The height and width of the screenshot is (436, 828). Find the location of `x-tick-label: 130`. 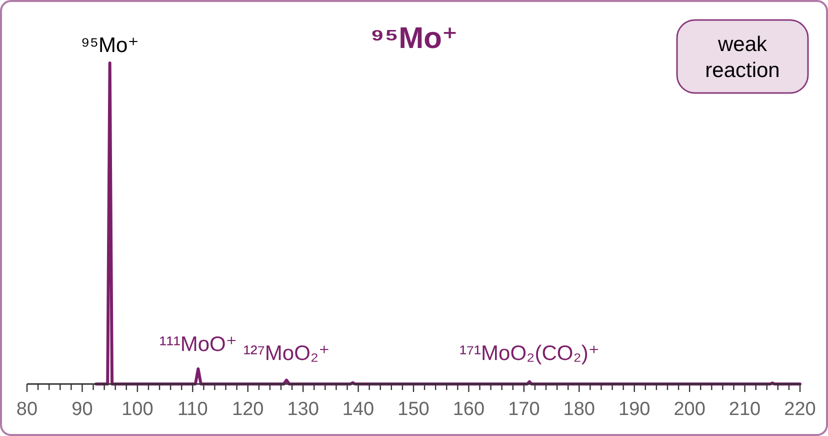

x-tick-label: 130 is located at coordinates (303, 409).